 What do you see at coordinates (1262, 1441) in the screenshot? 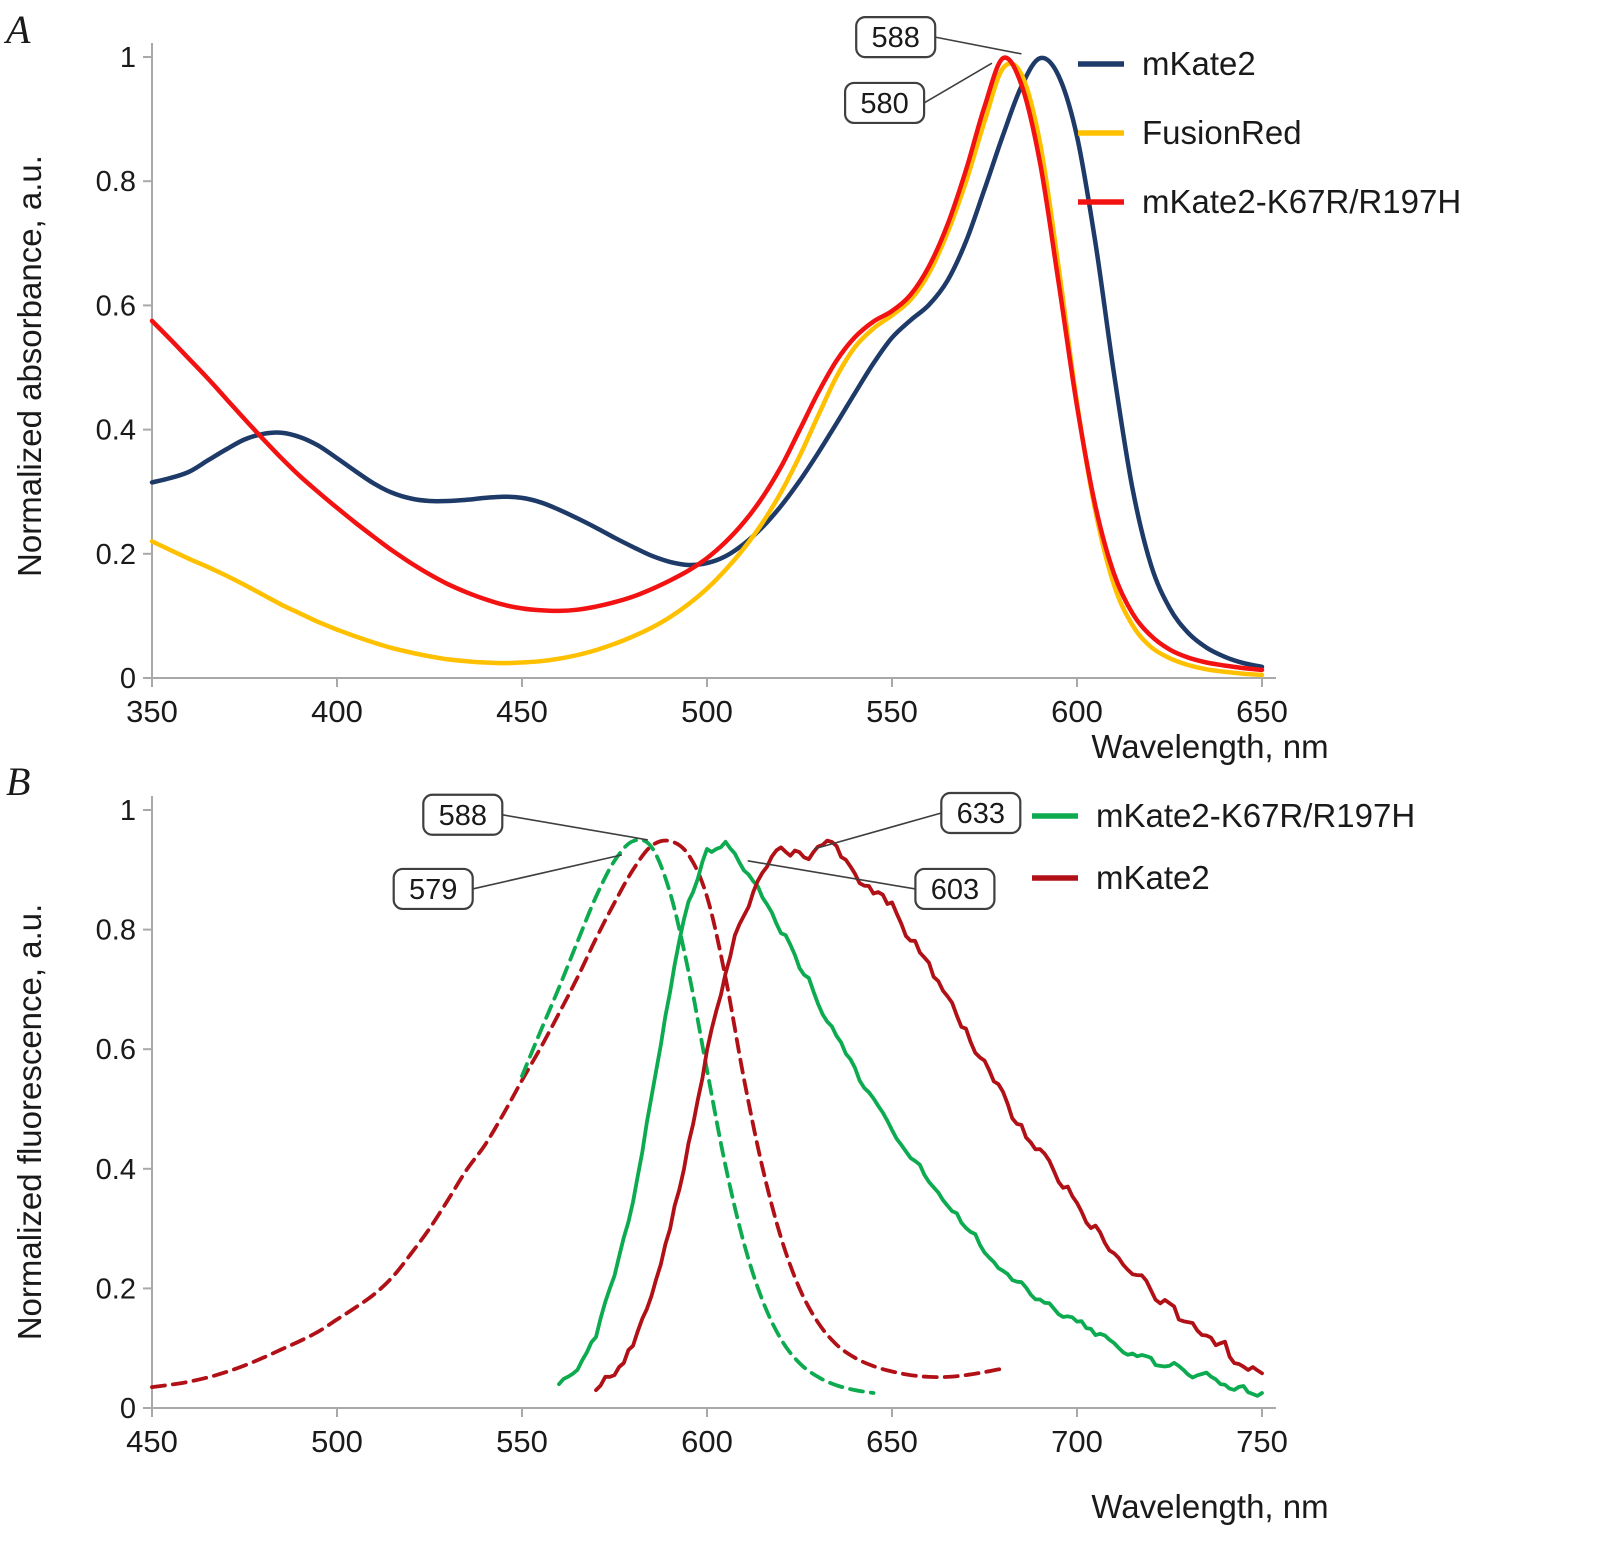
I see `x-tick-label: 750` at bounding box center [1262, 1441].